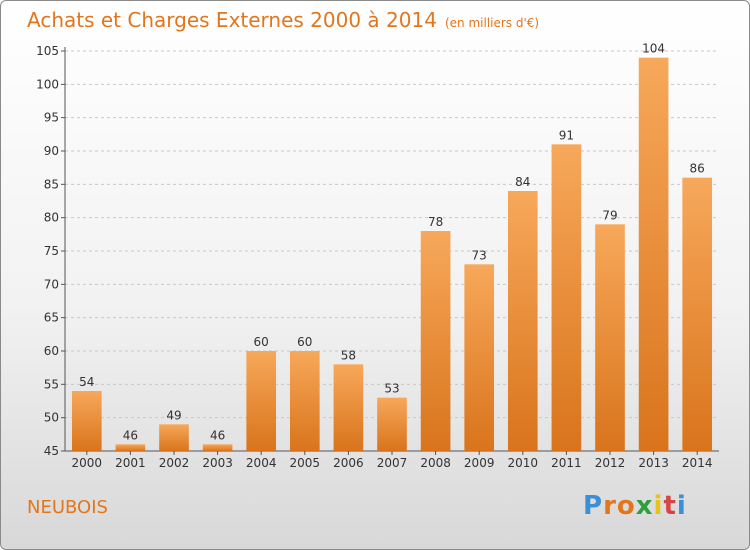 Image resolution: width=750 pixels, height=550 pixels. What do you see at coordinates (173, 415) in the screenshot?
I see `data-label: 49` at bounding box center [173, 415].